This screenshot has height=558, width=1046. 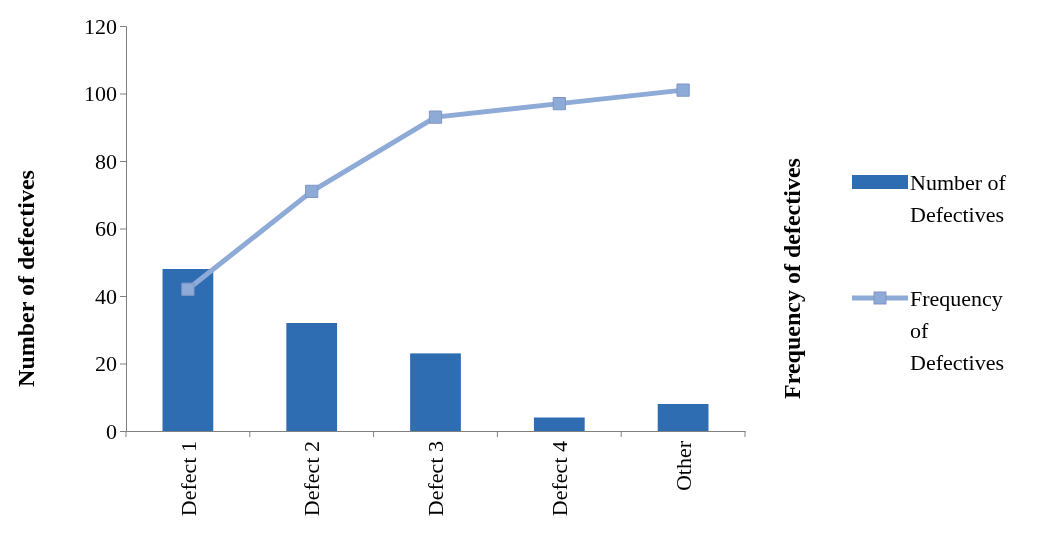 What do you see at coordinates (106, 161) in the screenshot?
I see `y-tick-label: 80` at bounding box center [106, 161].